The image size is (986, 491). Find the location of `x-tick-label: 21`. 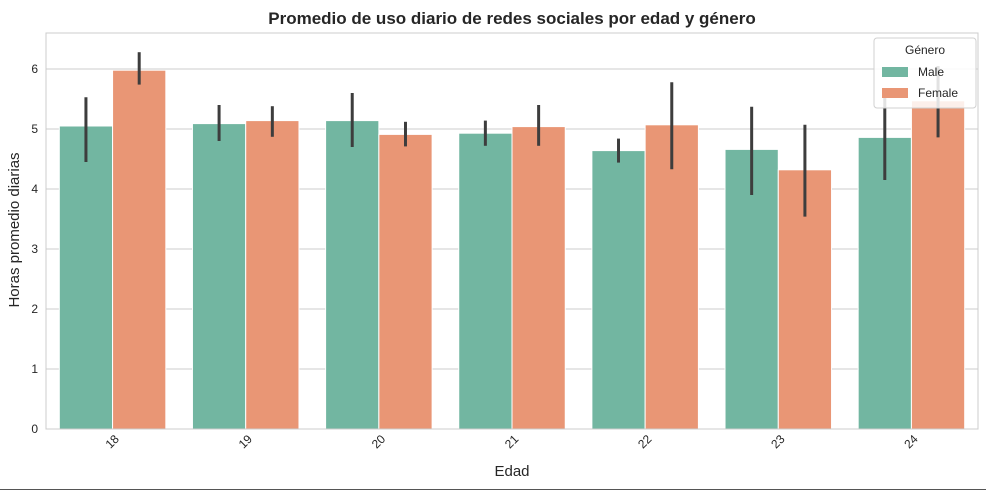

x-tick-label: 21 is located at coordinates (512, 442).